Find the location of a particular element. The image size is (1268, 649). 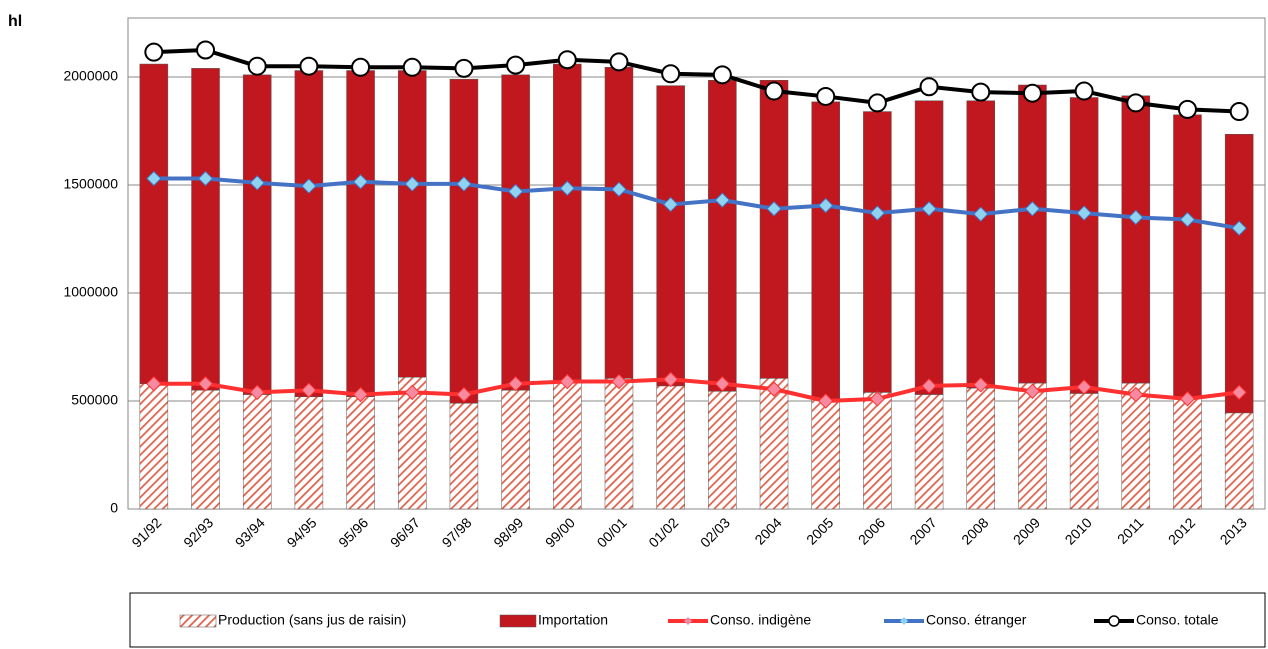

x-tick-label: 96/97 is located at coordinates (405, 532).